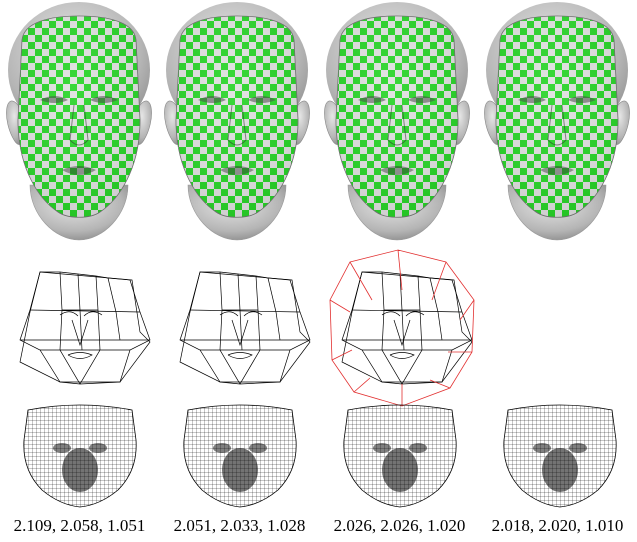  I want to click on caption-col-1: 2.109, 2.058, 1.051, so click(79, 525).